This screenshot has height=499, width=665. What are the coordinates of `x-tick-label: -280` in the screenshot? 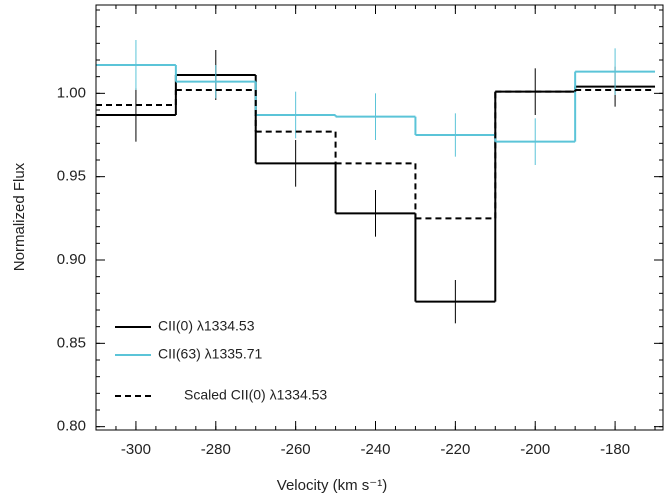 It's located at (216, 449).